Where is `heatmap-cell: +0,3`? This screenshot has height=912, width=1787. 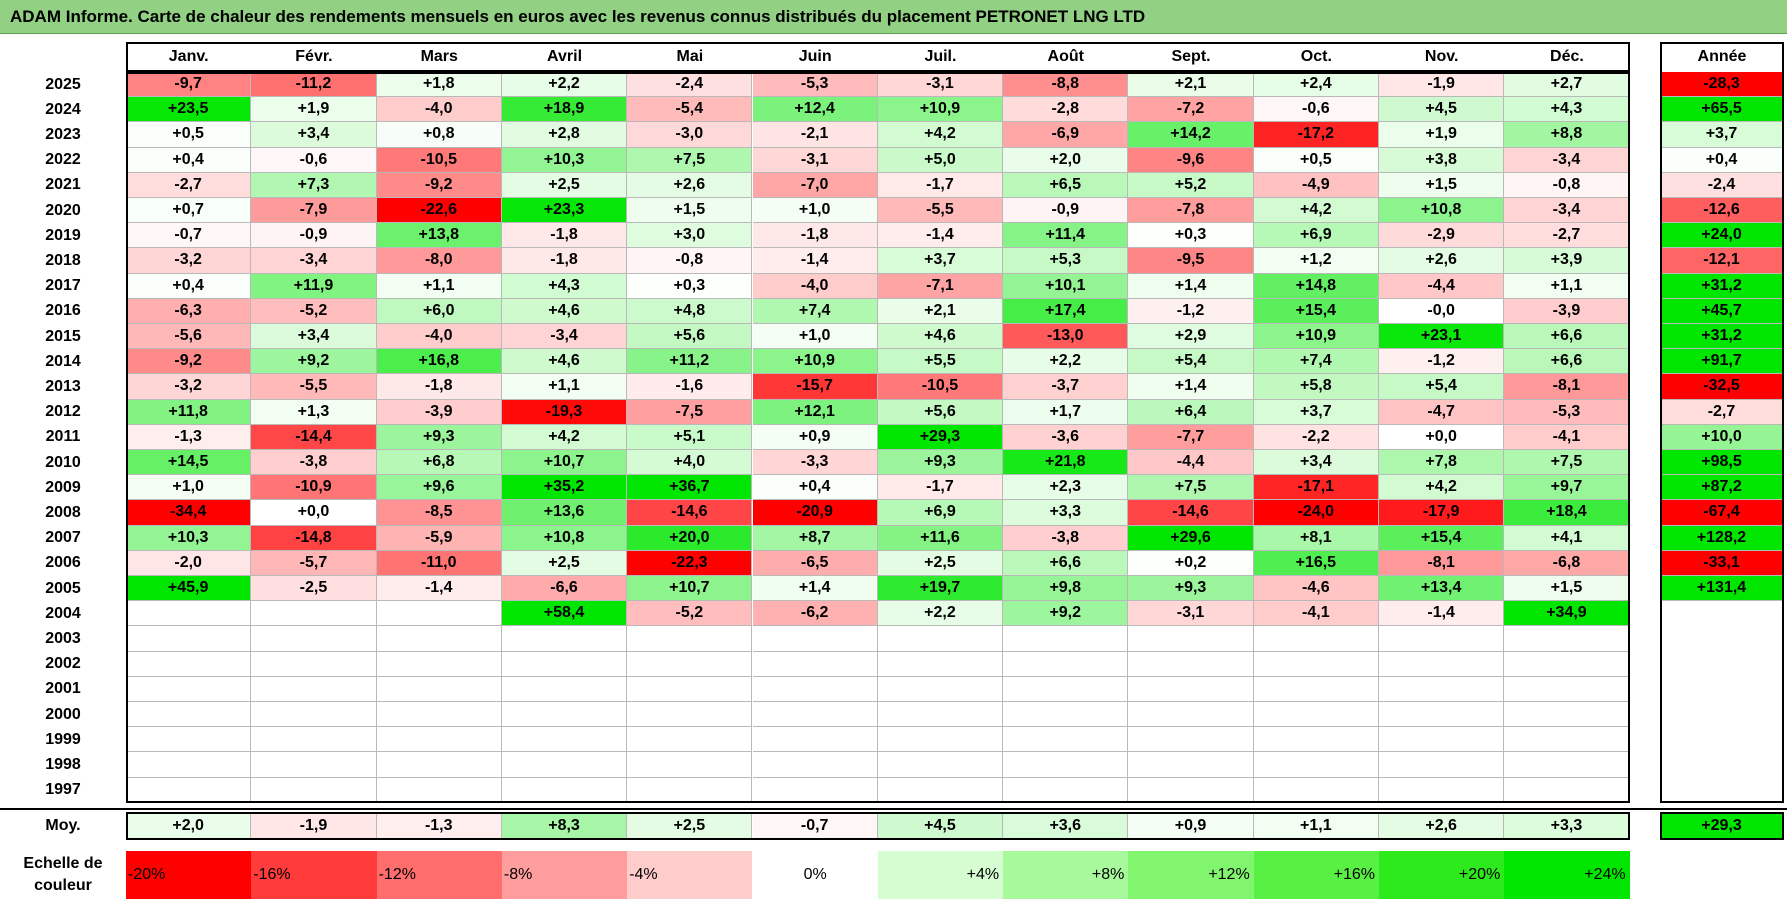
heatmap-cell: +0,3 is located at coordinates (690, 286).